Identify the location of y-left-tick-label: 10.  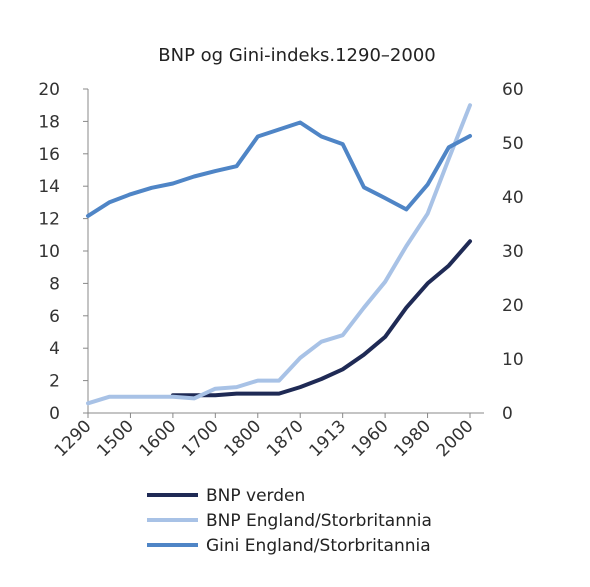
(49, 252).